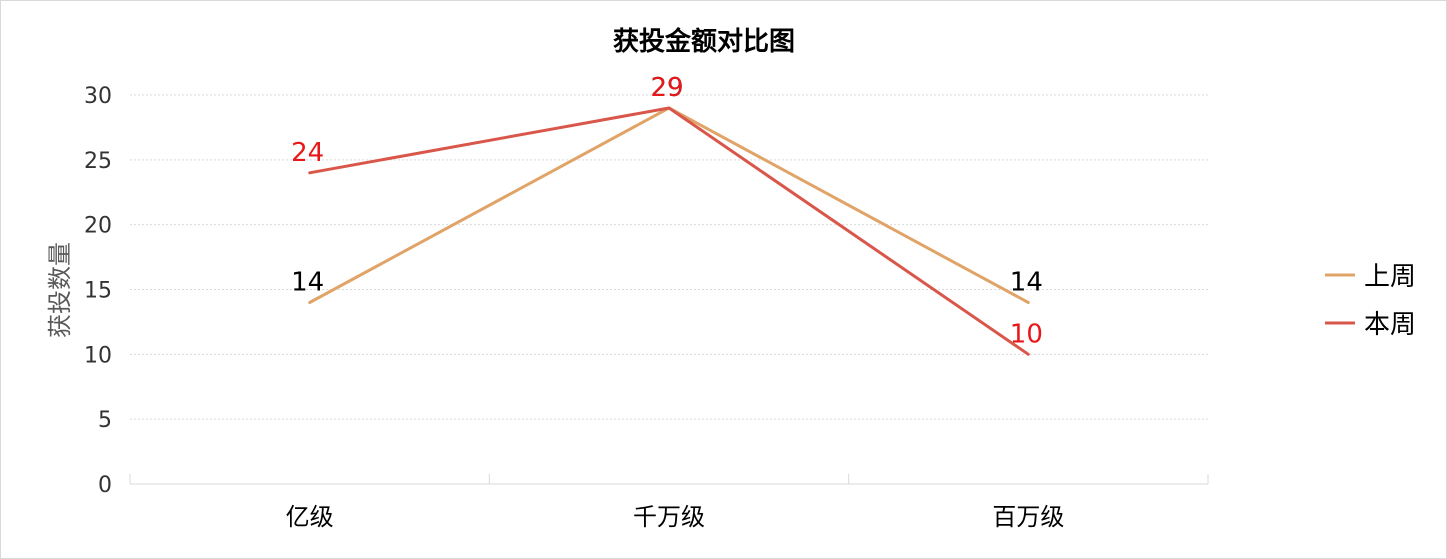 Image resolution: width=1447 pixels, height=559 pixels. I want to click on y-tick-label: 15, so click(98, 291).